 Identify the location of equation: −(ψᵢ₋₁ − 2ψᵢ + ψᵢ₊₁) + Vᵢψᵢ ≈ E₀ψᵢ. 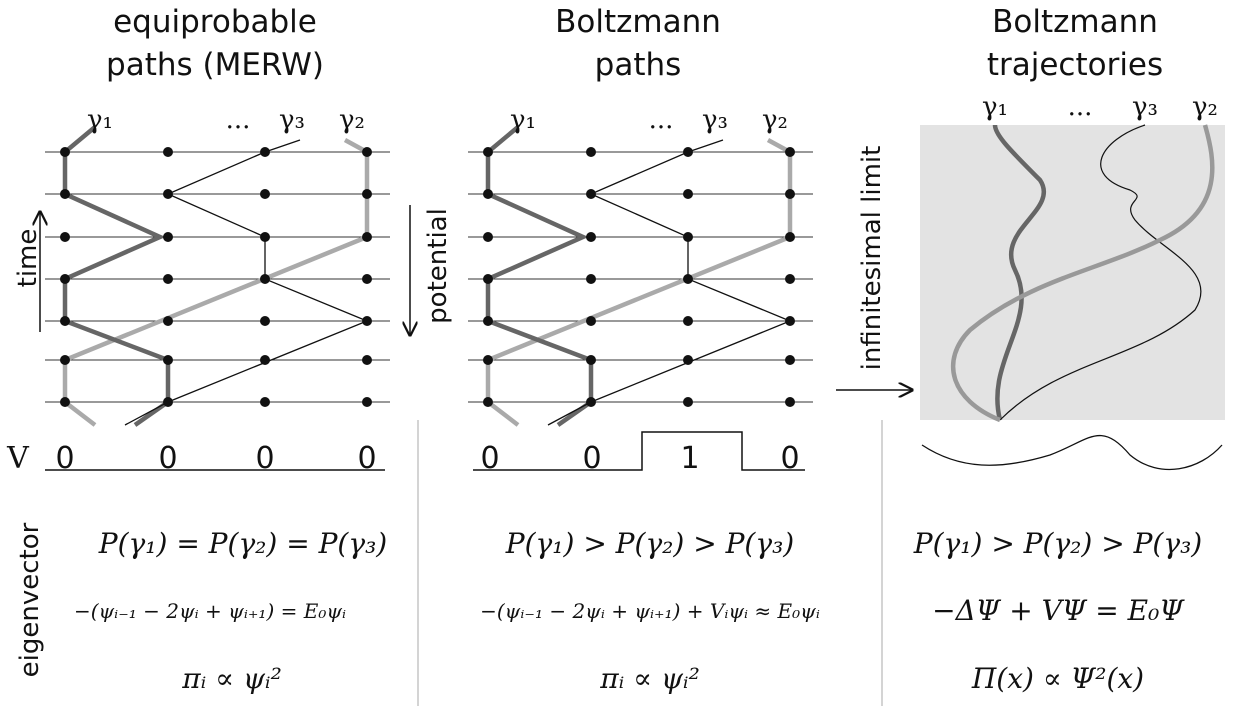
(650, 611).